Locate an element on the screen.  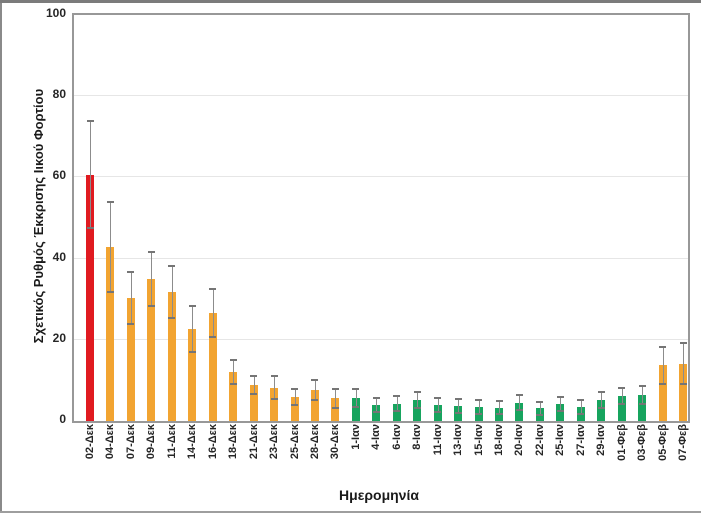
frame-bottom-border is located at coordinates (350, 512).